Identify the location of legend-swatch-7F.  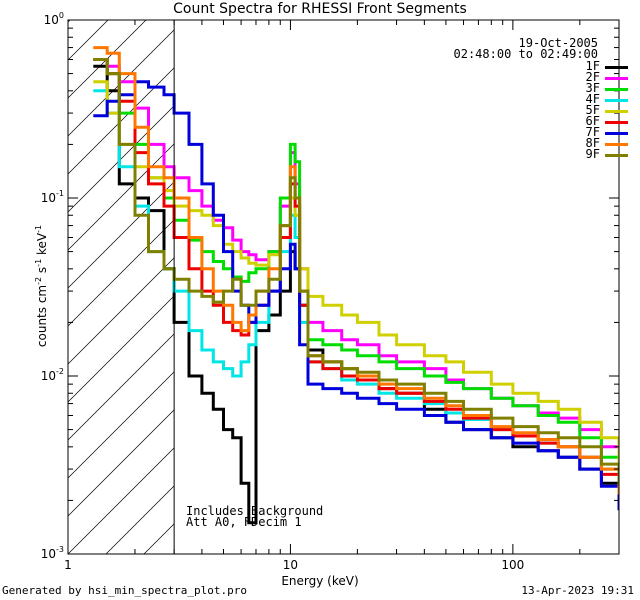
(616, 133).